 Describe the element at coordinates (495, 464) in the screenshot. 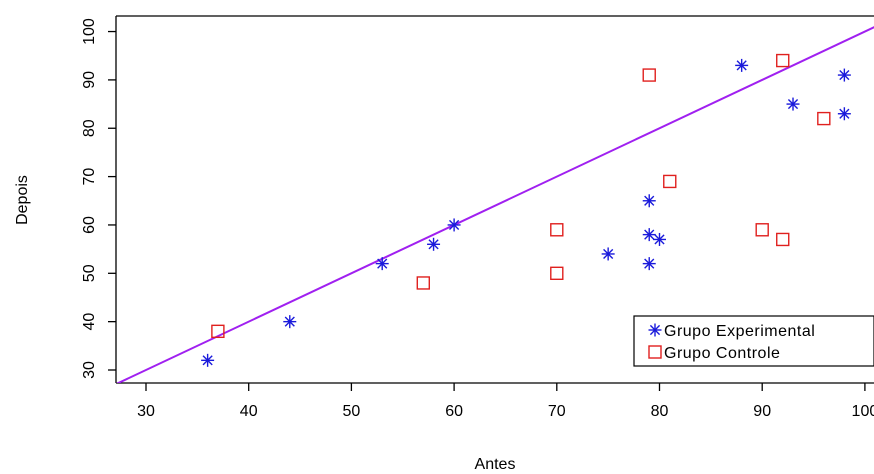

I see `x-axis-title: Antes` at that location.